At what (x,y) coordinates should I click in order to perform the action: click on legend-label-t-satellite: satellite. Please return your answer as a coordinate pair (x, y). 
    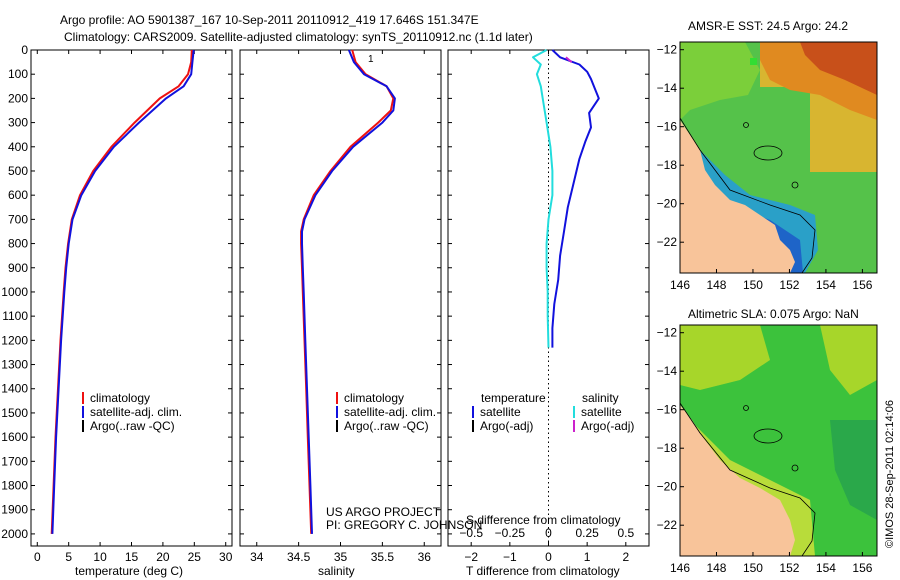
    Looking at the image, I should click on (500, 412).